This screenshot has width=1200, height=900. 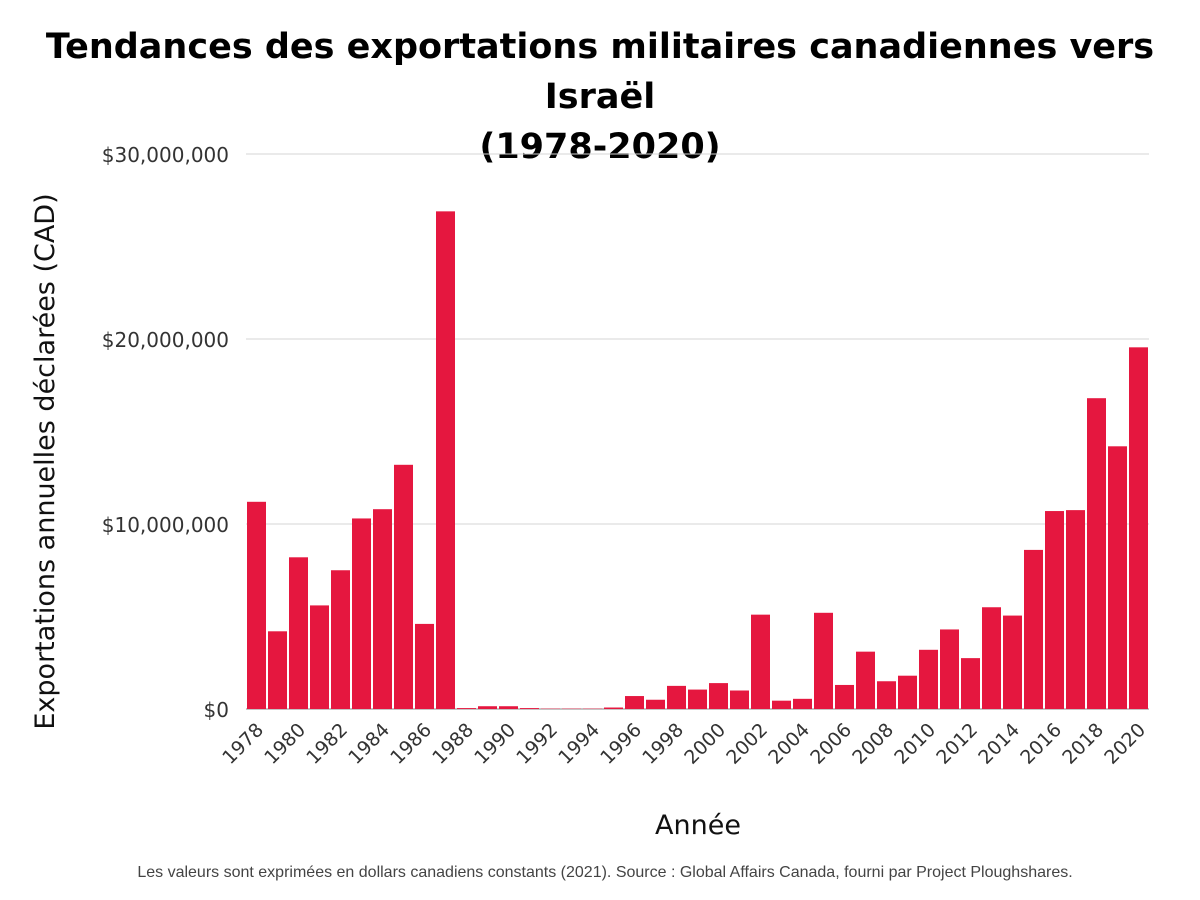 I want to click on x-tick-label: 2020, so click(x=1125, y=744).